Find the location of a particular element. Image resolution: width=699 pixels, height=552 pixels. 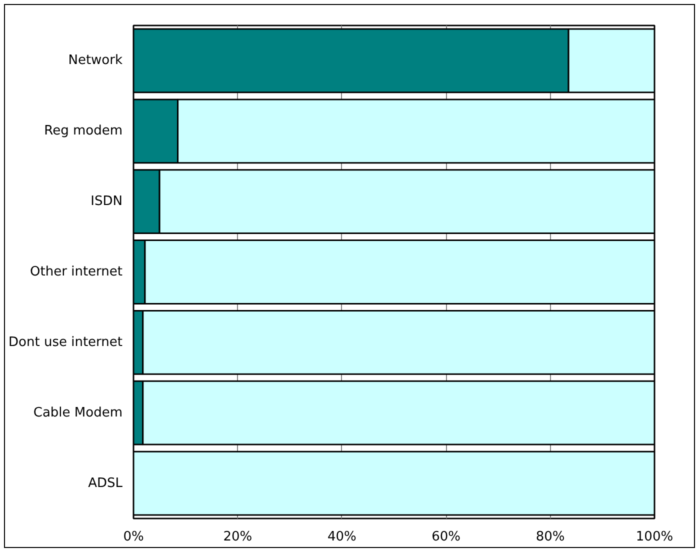

x-tick-label: 20% is located at coordinates (237, 537).